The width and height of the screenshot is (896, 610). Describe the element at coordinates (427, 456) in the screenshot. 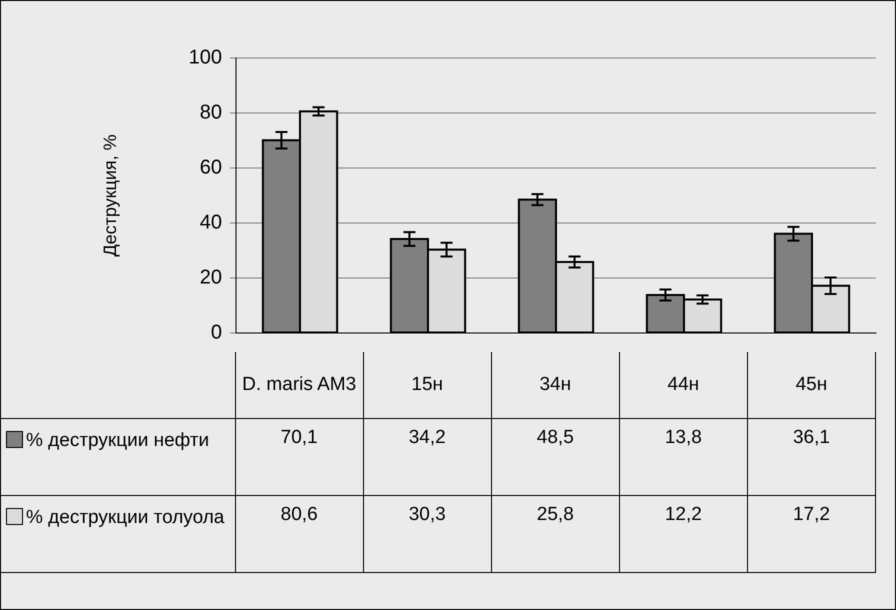

I see `data-label: 34,2` at that location.